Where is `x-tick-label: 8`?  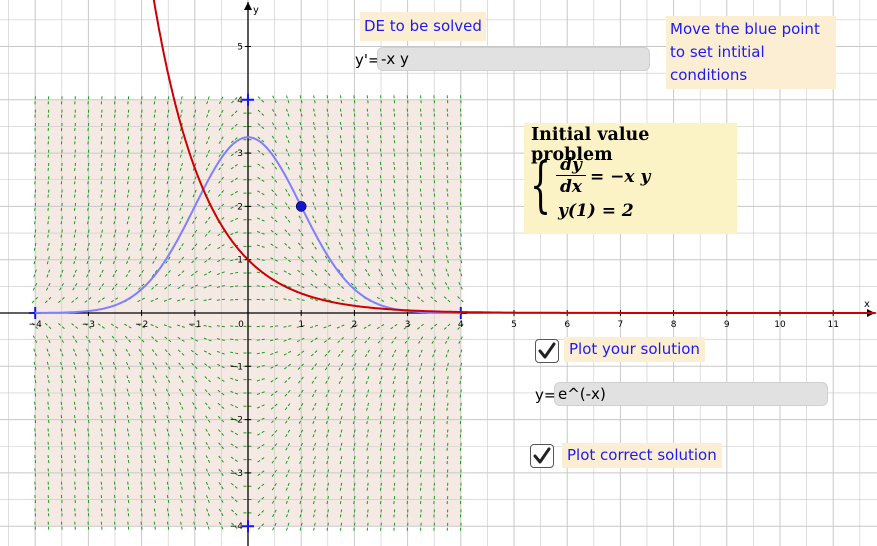
x-tick-label: 8 is located at coordinates (674, 325).